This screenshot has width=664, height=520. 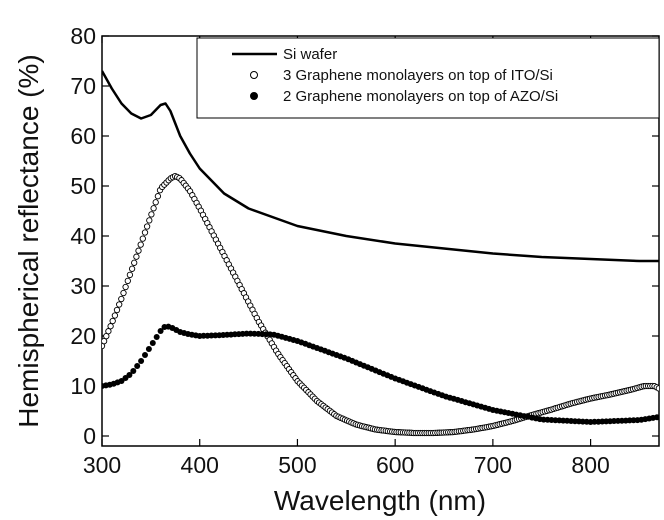 I want to click on y-axis-title: Hemispherical reflectance (%), so click(x=28, y=240).